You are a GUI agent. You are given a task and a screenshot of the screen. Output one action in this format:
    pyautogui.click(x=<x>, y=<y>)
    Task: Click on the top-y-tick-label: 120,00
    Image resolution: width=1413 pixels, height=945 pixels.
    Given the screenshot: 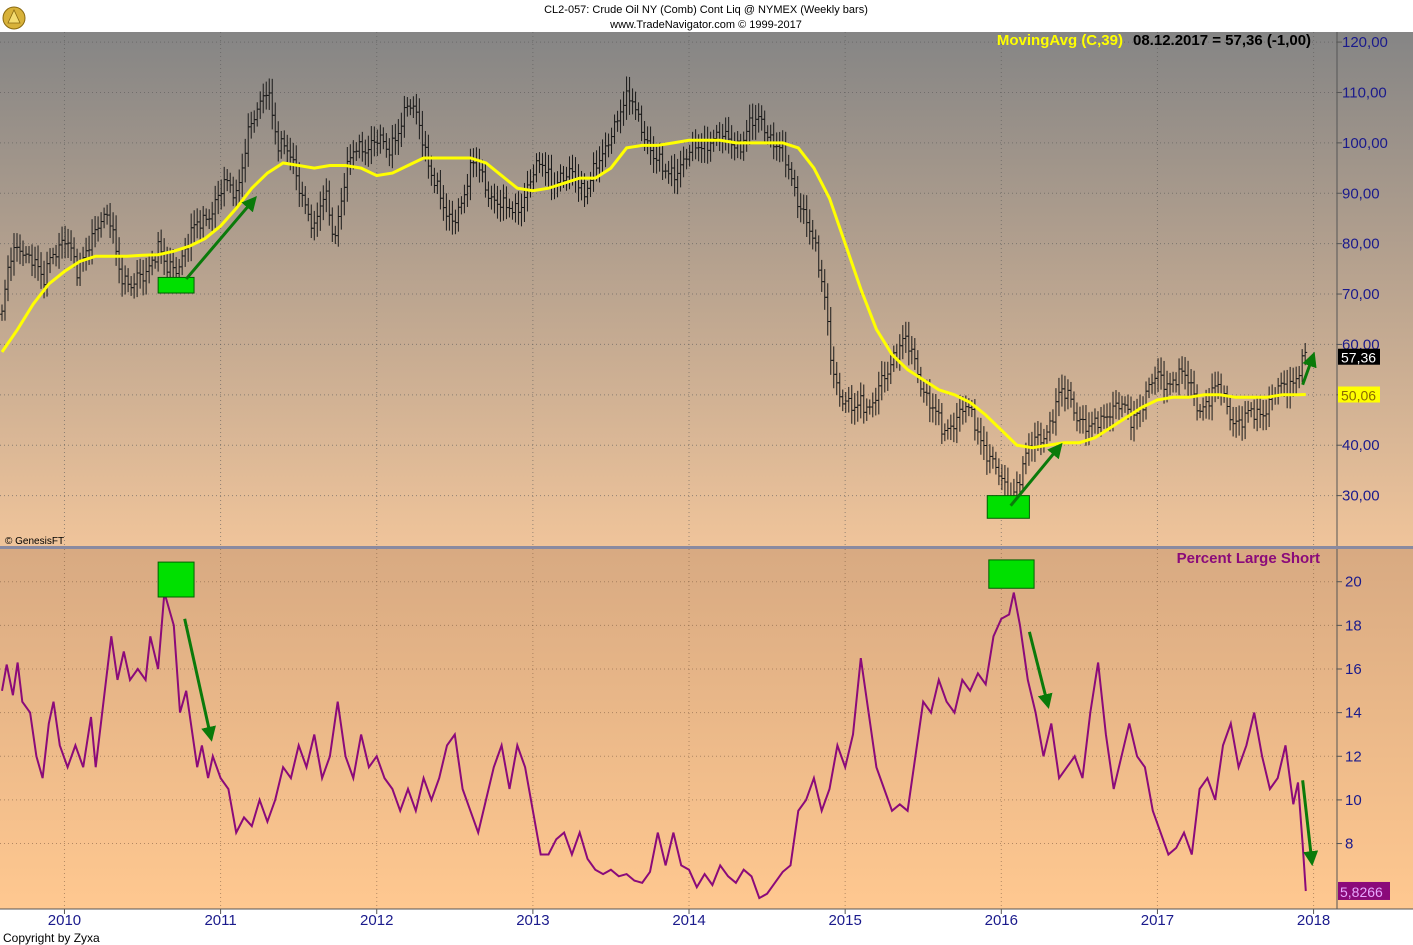 What is the action you would take?
    pyautogui.click(x=1365, y=42)
    